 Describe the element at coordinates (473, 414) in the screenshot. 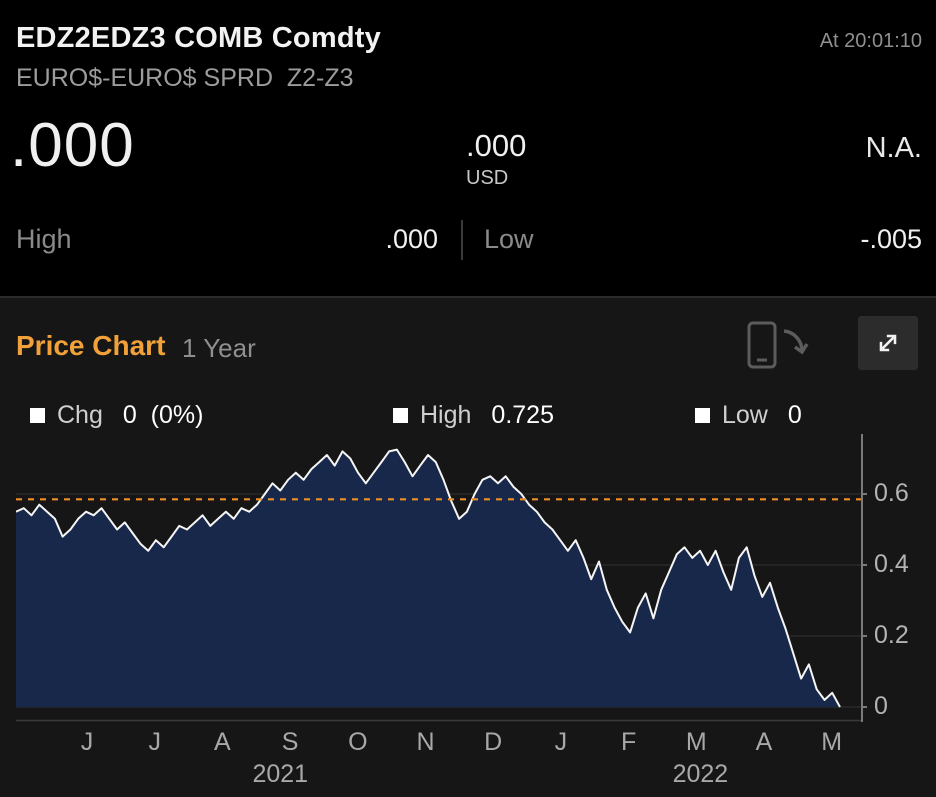

I see `legend-item-high: High 0.725` at that location.